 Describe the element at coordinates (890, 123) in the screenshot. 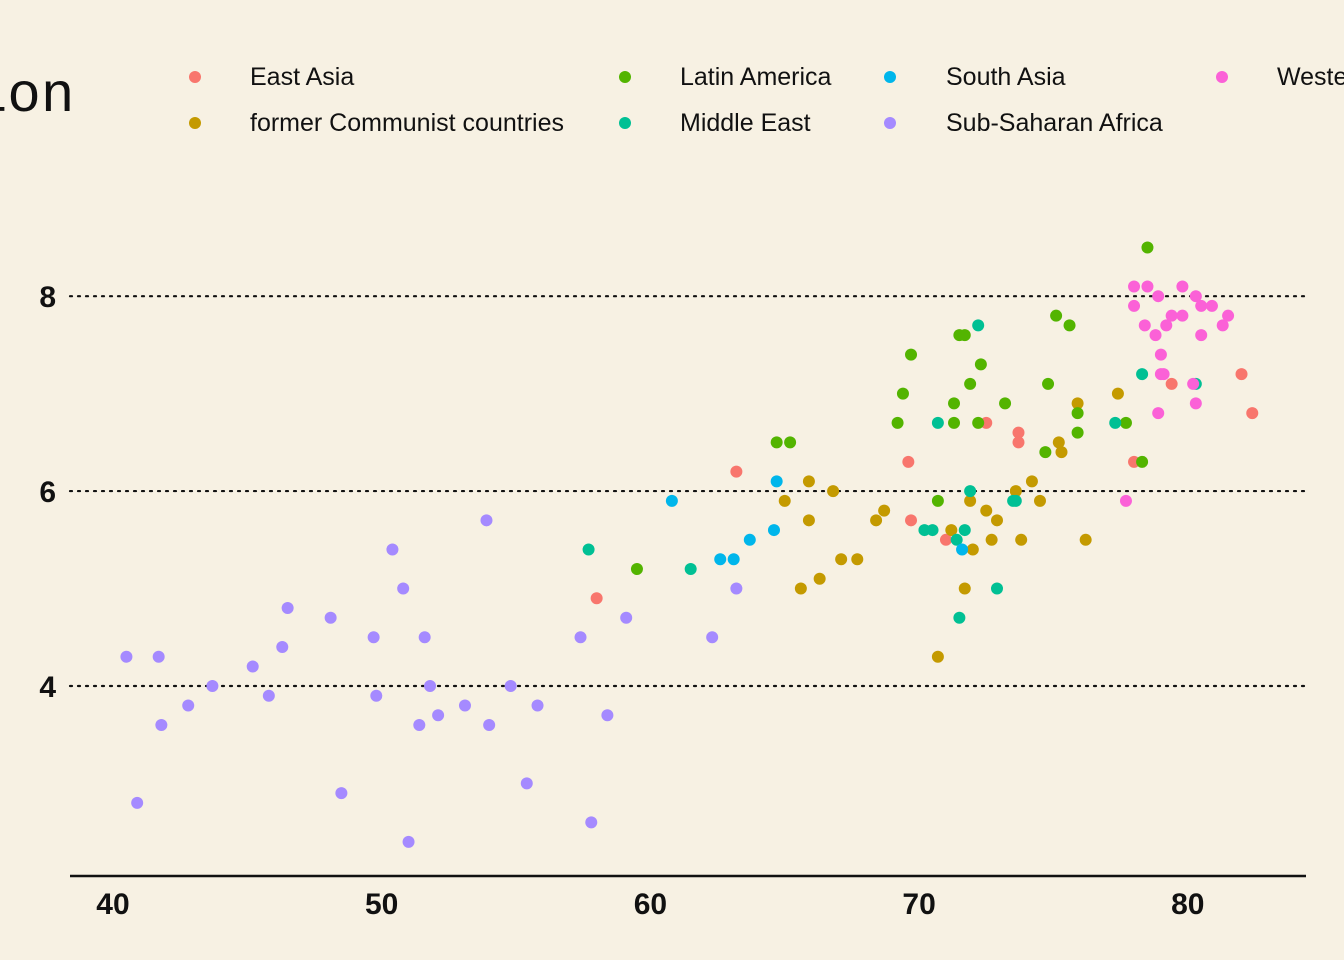

I see `legend-dot-sub-saharan-africa` at that location.